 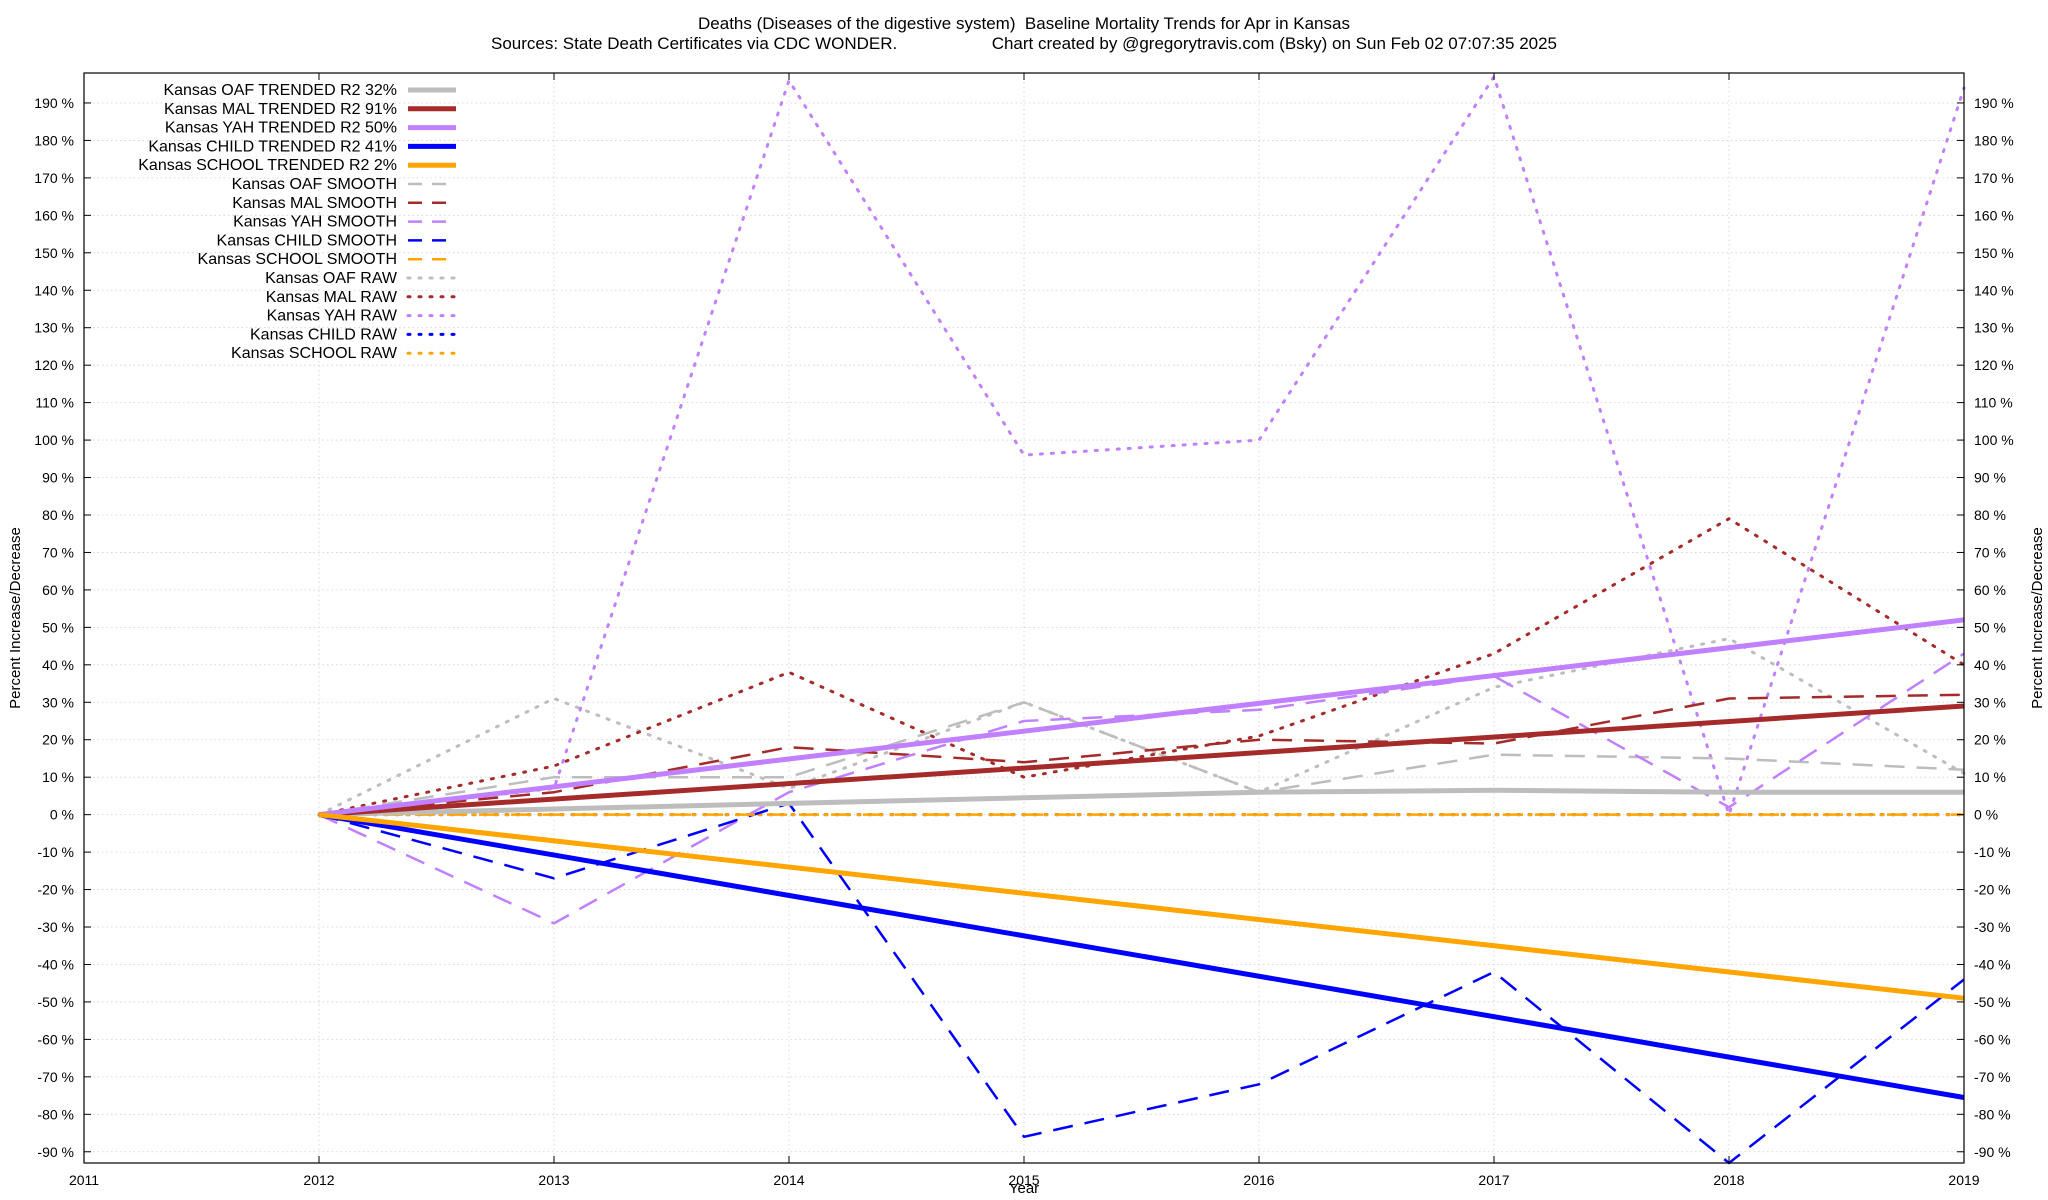 I want to click on y-tick-label: 180 %, so click(x=54, y=140).